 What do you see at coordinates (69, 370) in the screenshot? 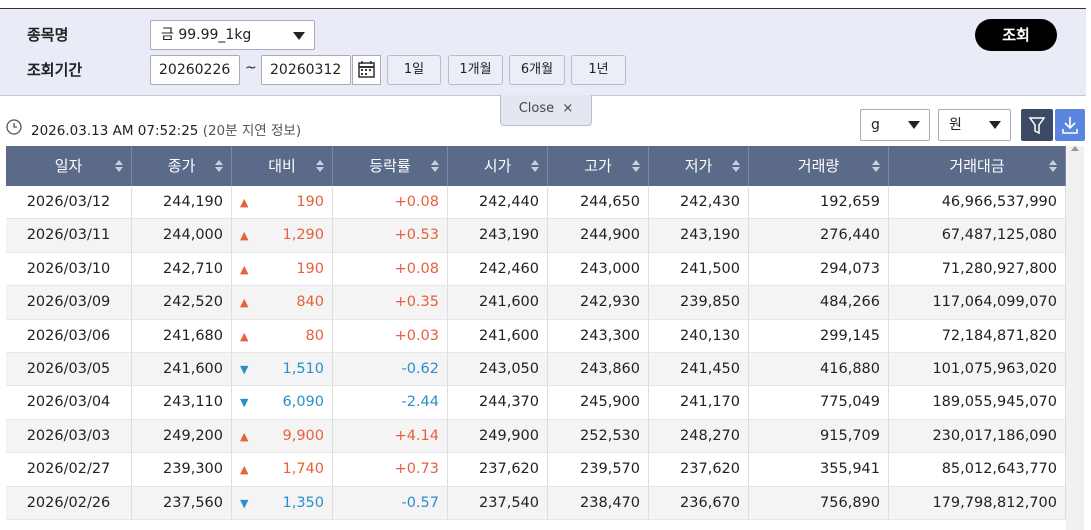
I see `date-cell: 2026/03/05` at bounding box center [69, 370].